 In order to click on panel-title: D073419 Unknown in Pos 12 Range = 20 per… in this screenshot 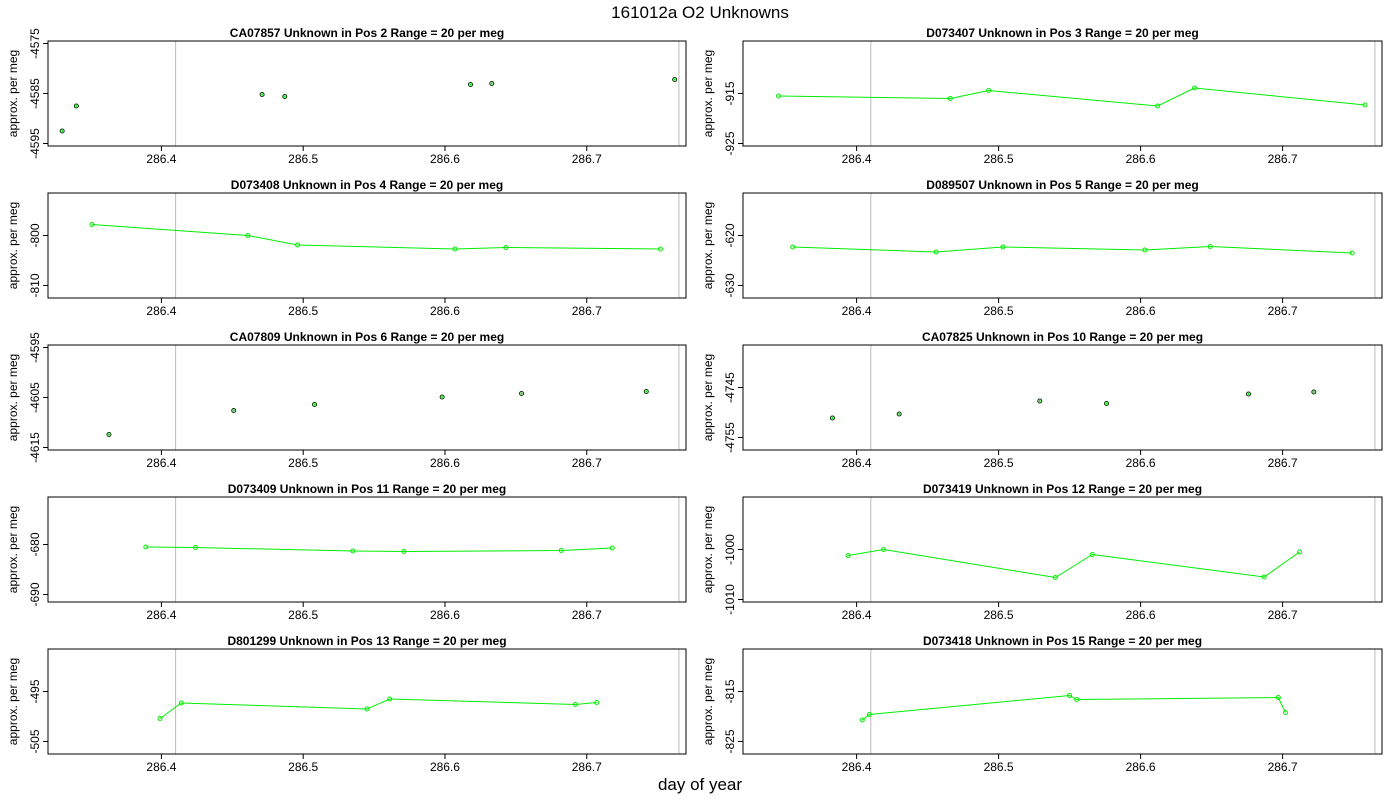, I will do `click(1062, 489)`.